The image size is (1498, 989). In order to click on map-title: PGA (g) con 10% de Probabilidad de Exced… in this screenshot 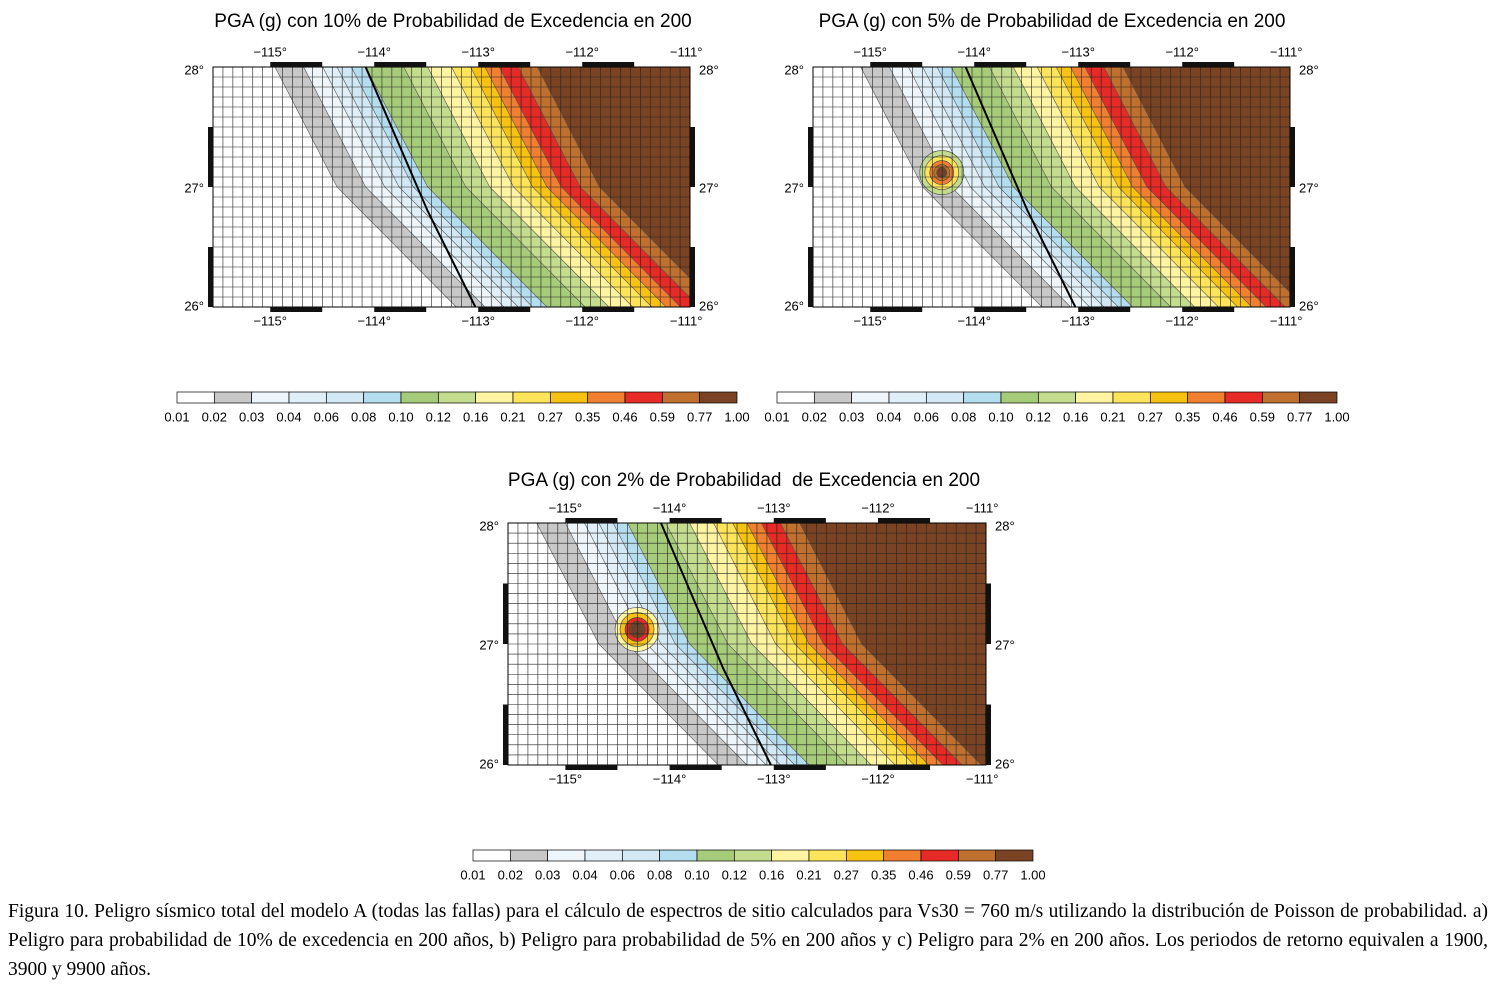, I will do `click(452, 21)`.